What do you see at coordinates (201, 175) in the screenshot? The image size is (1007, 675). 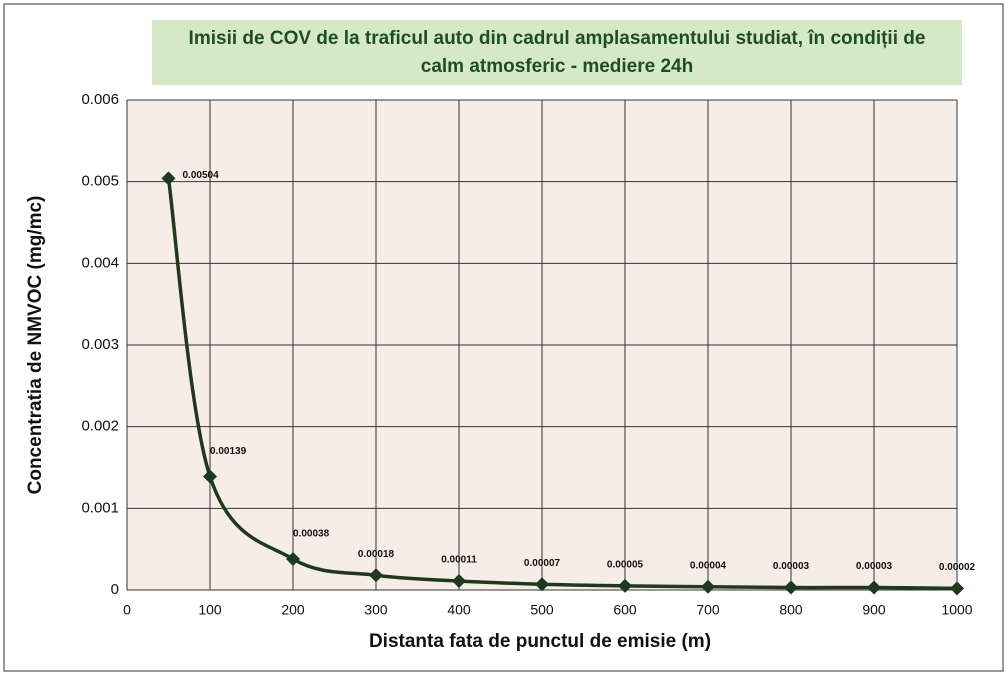 I see `data-label: 0.00504` at bounding box center [201, 175].